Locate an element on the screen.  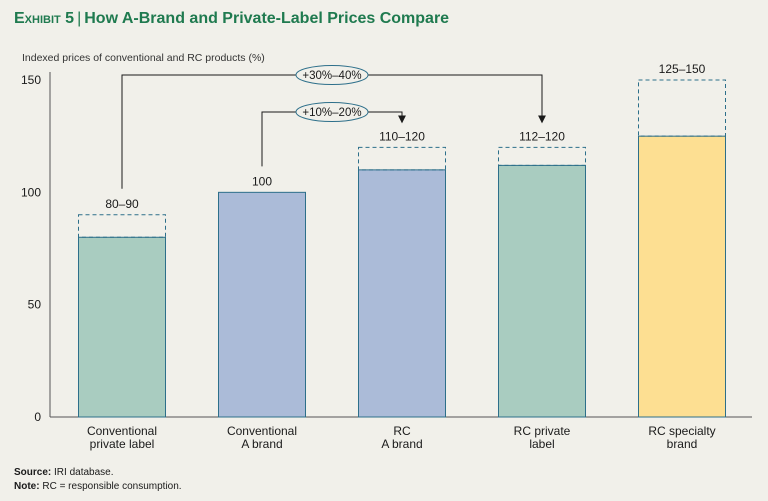
note-line: Note: RC = responsible consumption. is located at coordinates (98, 487).